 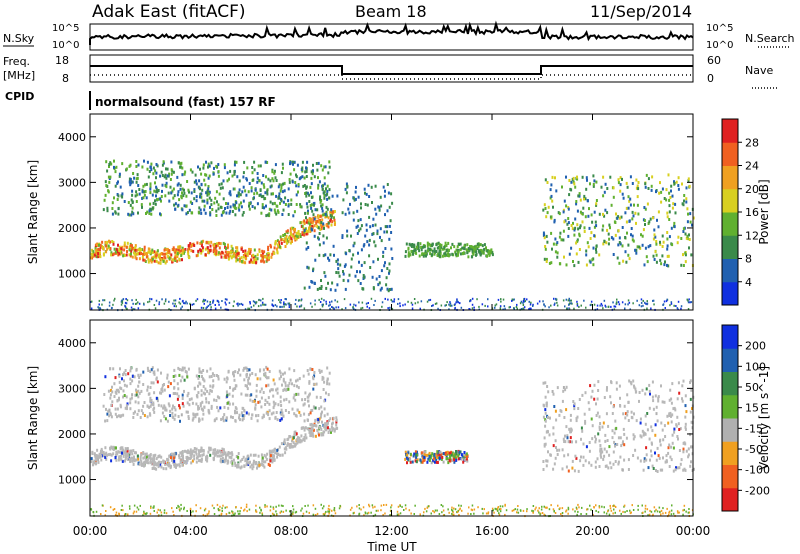 What do you see at coordinates (770, 38) in the screenshot?
I see `nsearch-label: N.Search` at bounding box center [770, 38].